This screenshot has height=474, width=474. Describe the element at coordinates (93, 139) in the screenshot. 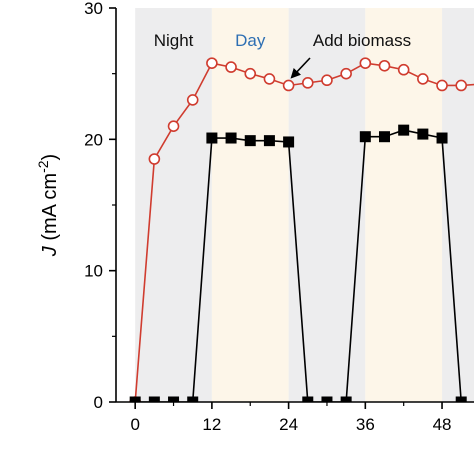

I see `y-tick-label: 20` at that location.